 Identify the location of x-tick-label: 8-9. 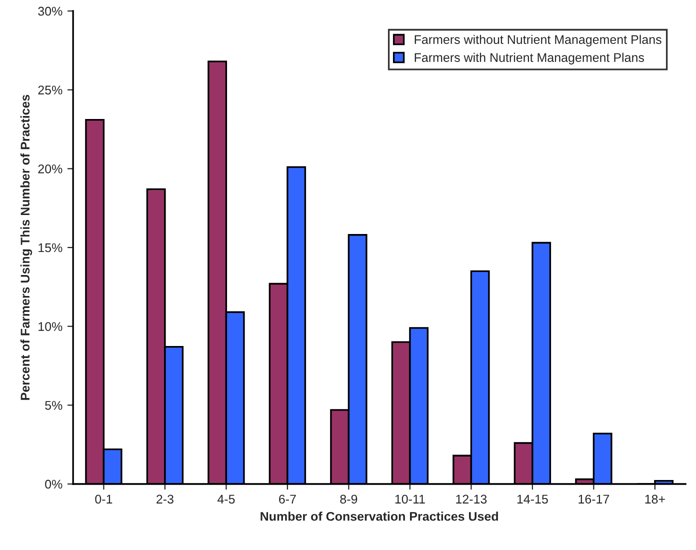
(349, 499).